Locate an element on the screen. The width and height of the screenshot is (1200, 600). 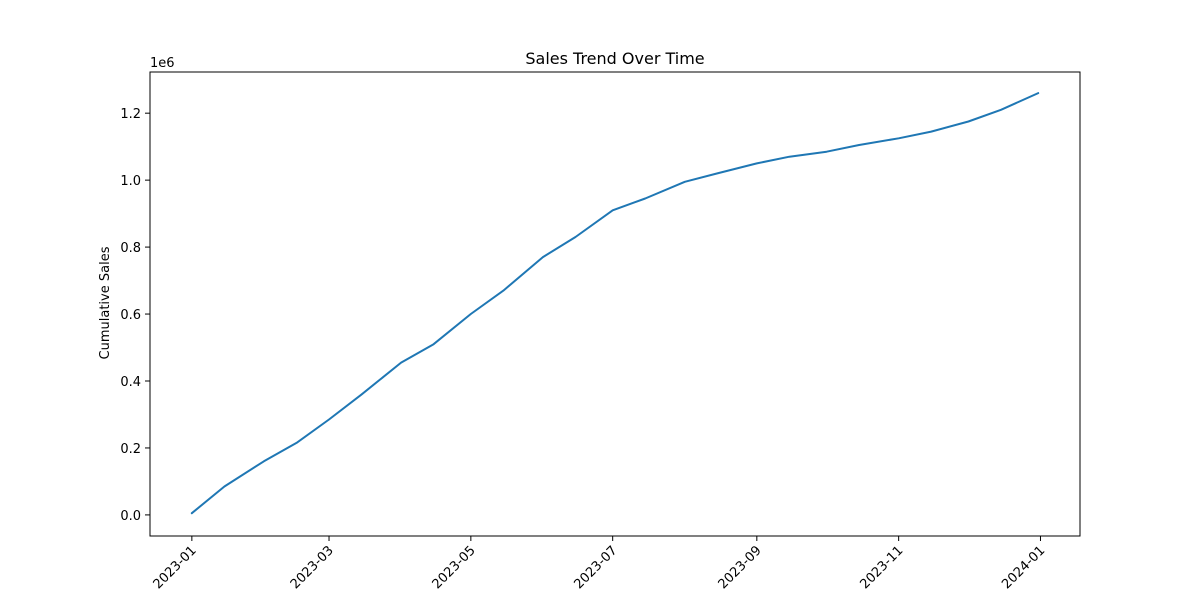
y-tick-label: 1.0 is located at coordinates (130, 181).